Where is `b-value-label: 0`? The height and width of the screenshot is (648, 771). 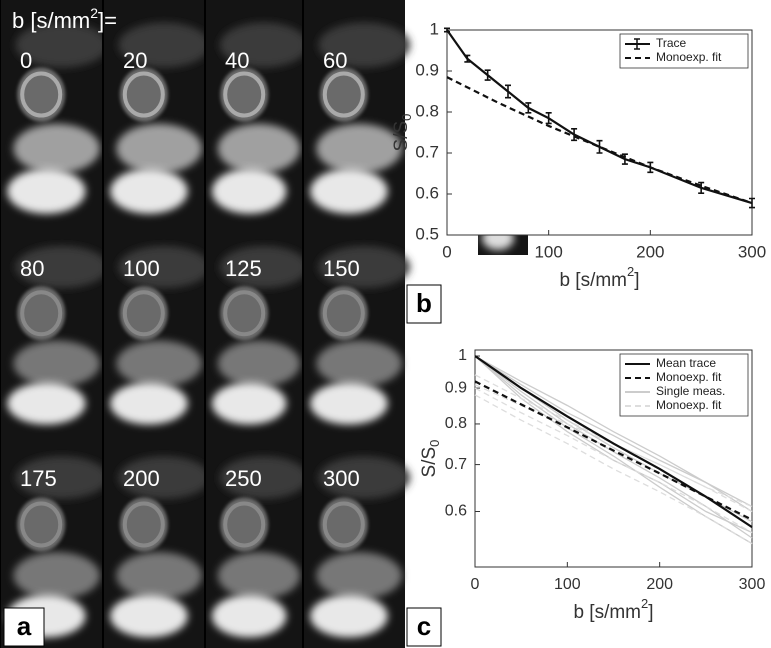 b-value-label: 0 is located at coordinates (26, 60).